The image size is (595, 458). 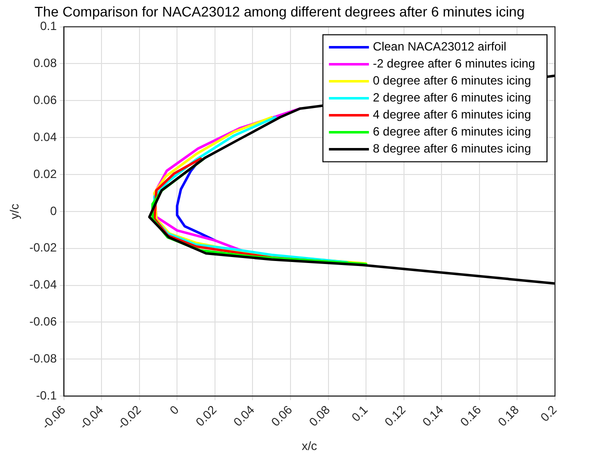 I want to click on x-tick-label: 0.16, so click(x=470, y=416).